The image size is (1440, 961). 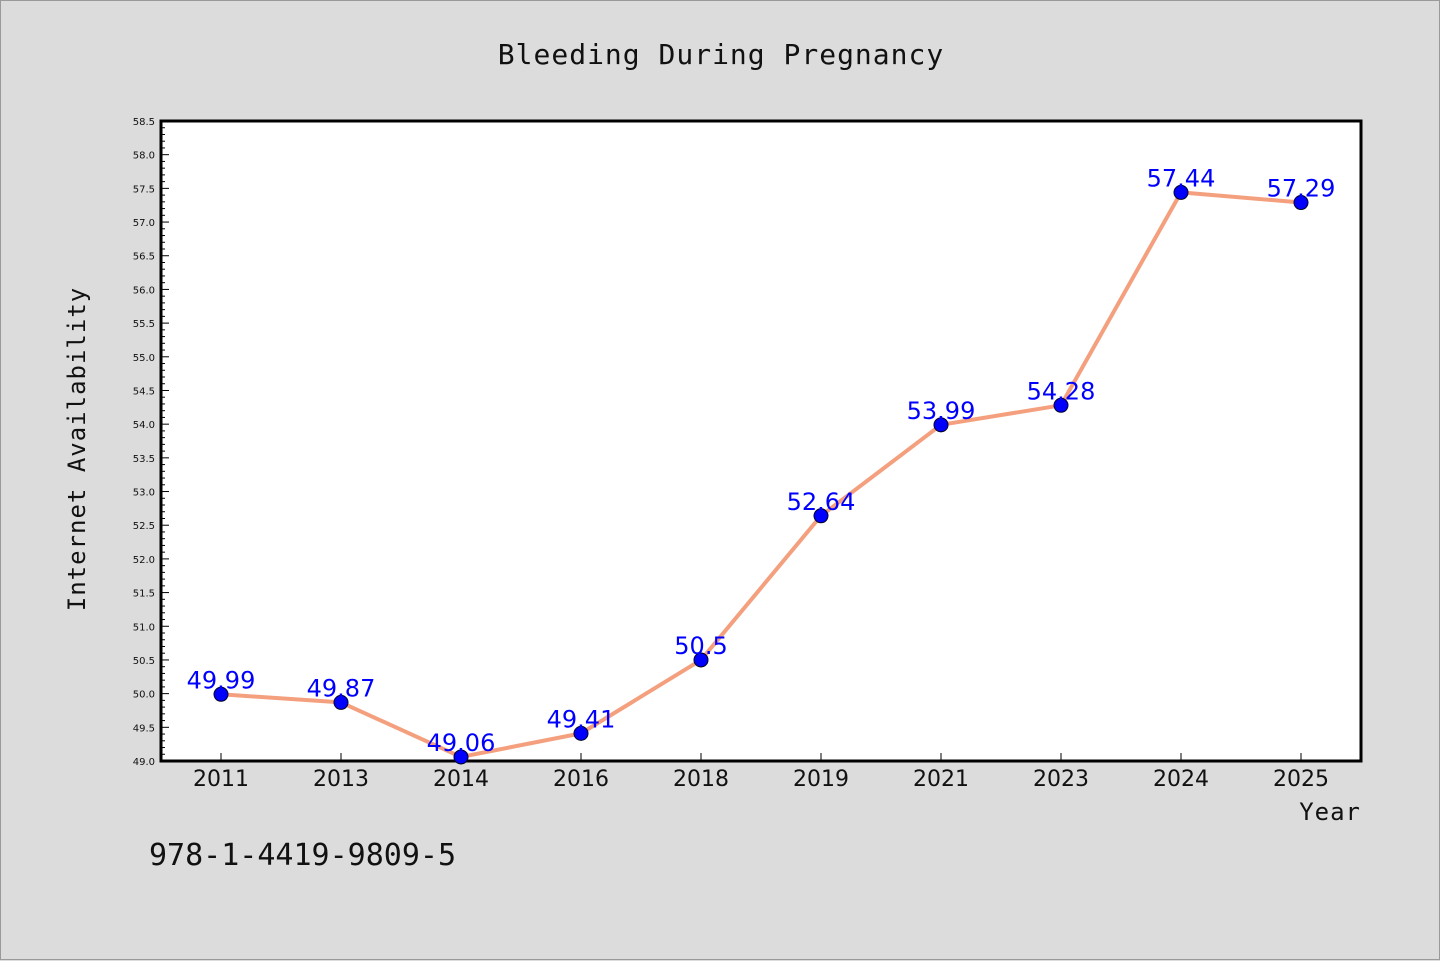 What do you see at coordinates (341, 779) in the screenshot?
I see `x-tick-label: 2013` at bounding box center [341, 779].